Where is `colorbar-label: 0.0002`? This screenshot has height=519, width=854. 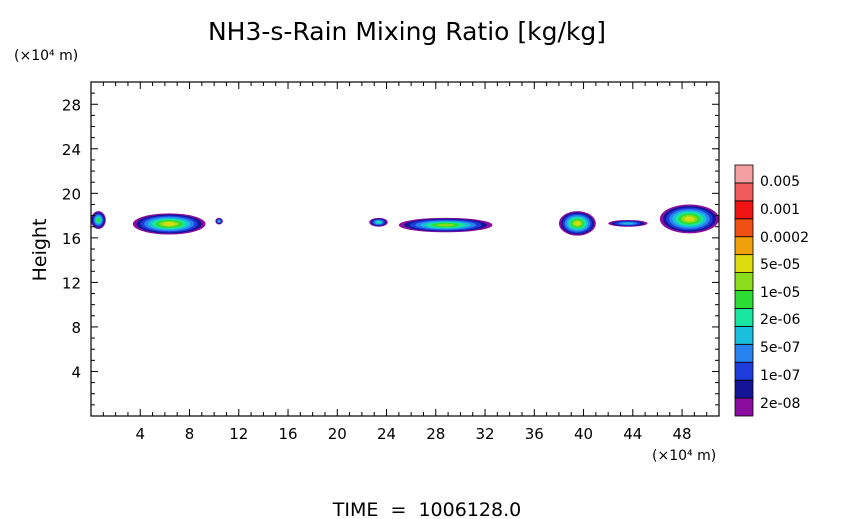
colorbar-label: 0.0002 is located at coordinates (784, 238).